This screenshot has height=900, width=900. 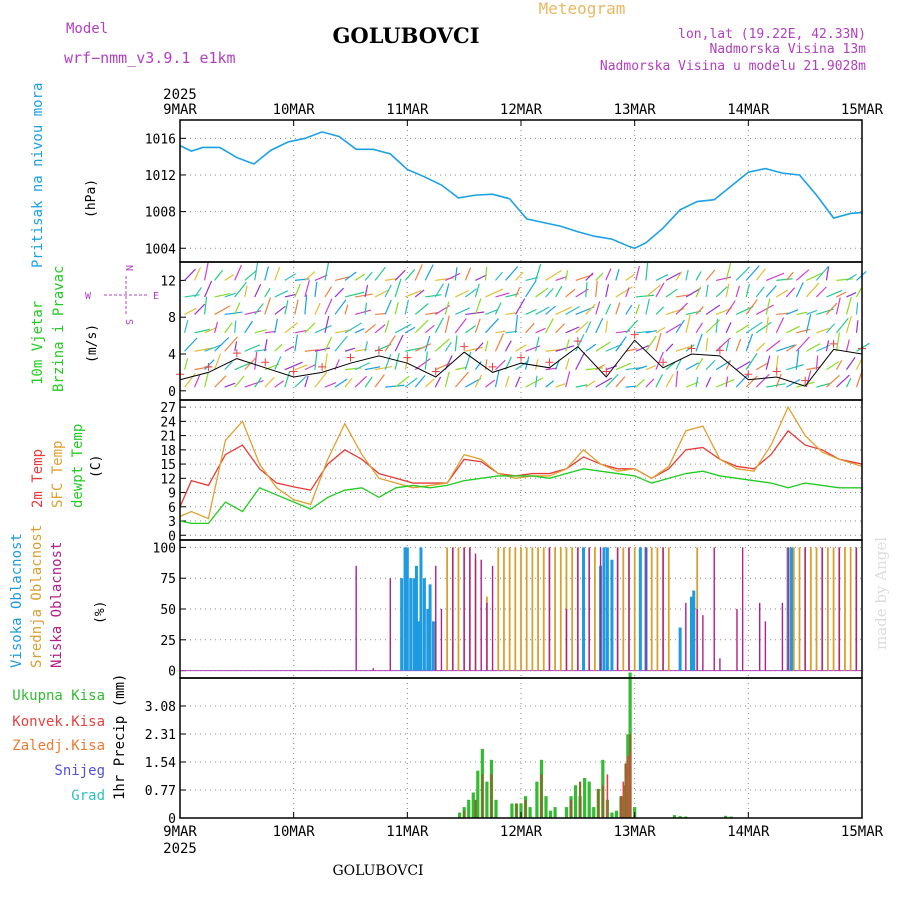 What do you see at coordinates (59, 329) in the screenshot?
I see `y-axis-label-2: Brzina i Pravac` at bounding box center [59, 329].